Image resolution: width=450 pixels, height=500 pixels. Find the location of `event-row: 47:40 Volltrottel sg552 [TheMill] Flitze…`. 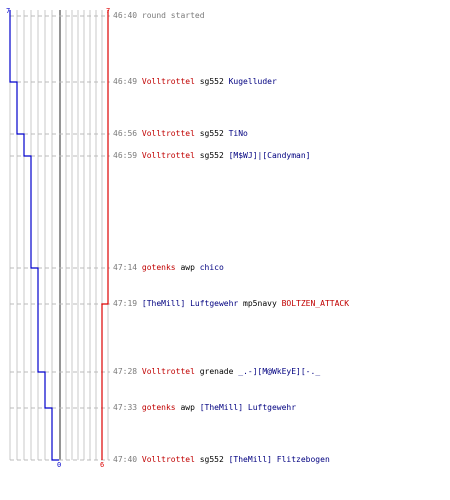

event-row: 47:40 Volltrottel sg552 [TheMill] Flitze… is located at coordinates (221, 460).